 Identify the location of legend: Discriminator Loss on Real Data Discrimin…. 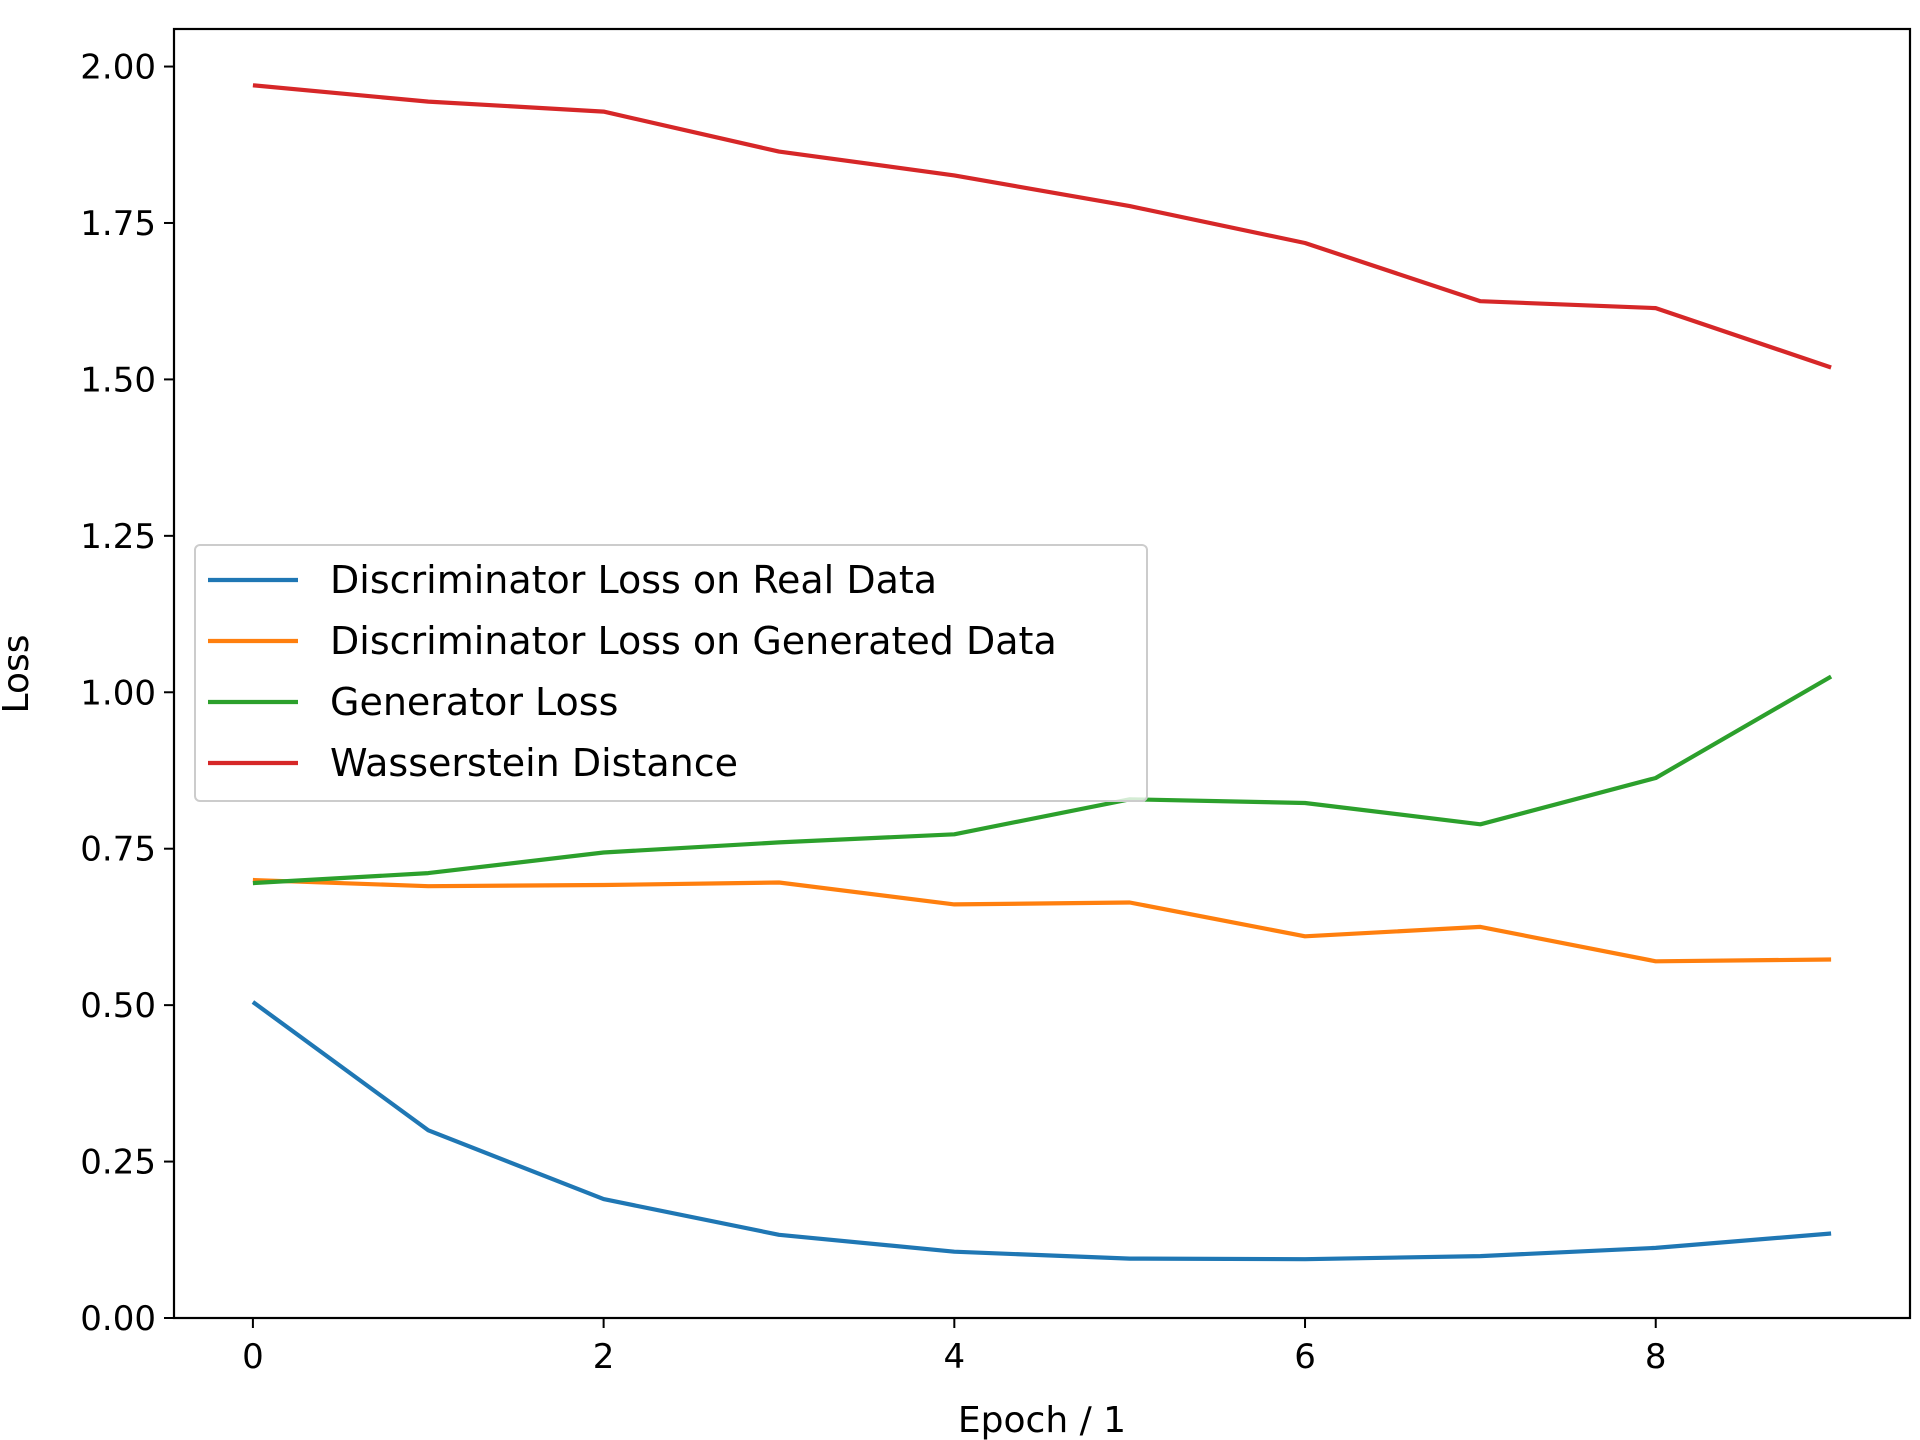
(671, 673).